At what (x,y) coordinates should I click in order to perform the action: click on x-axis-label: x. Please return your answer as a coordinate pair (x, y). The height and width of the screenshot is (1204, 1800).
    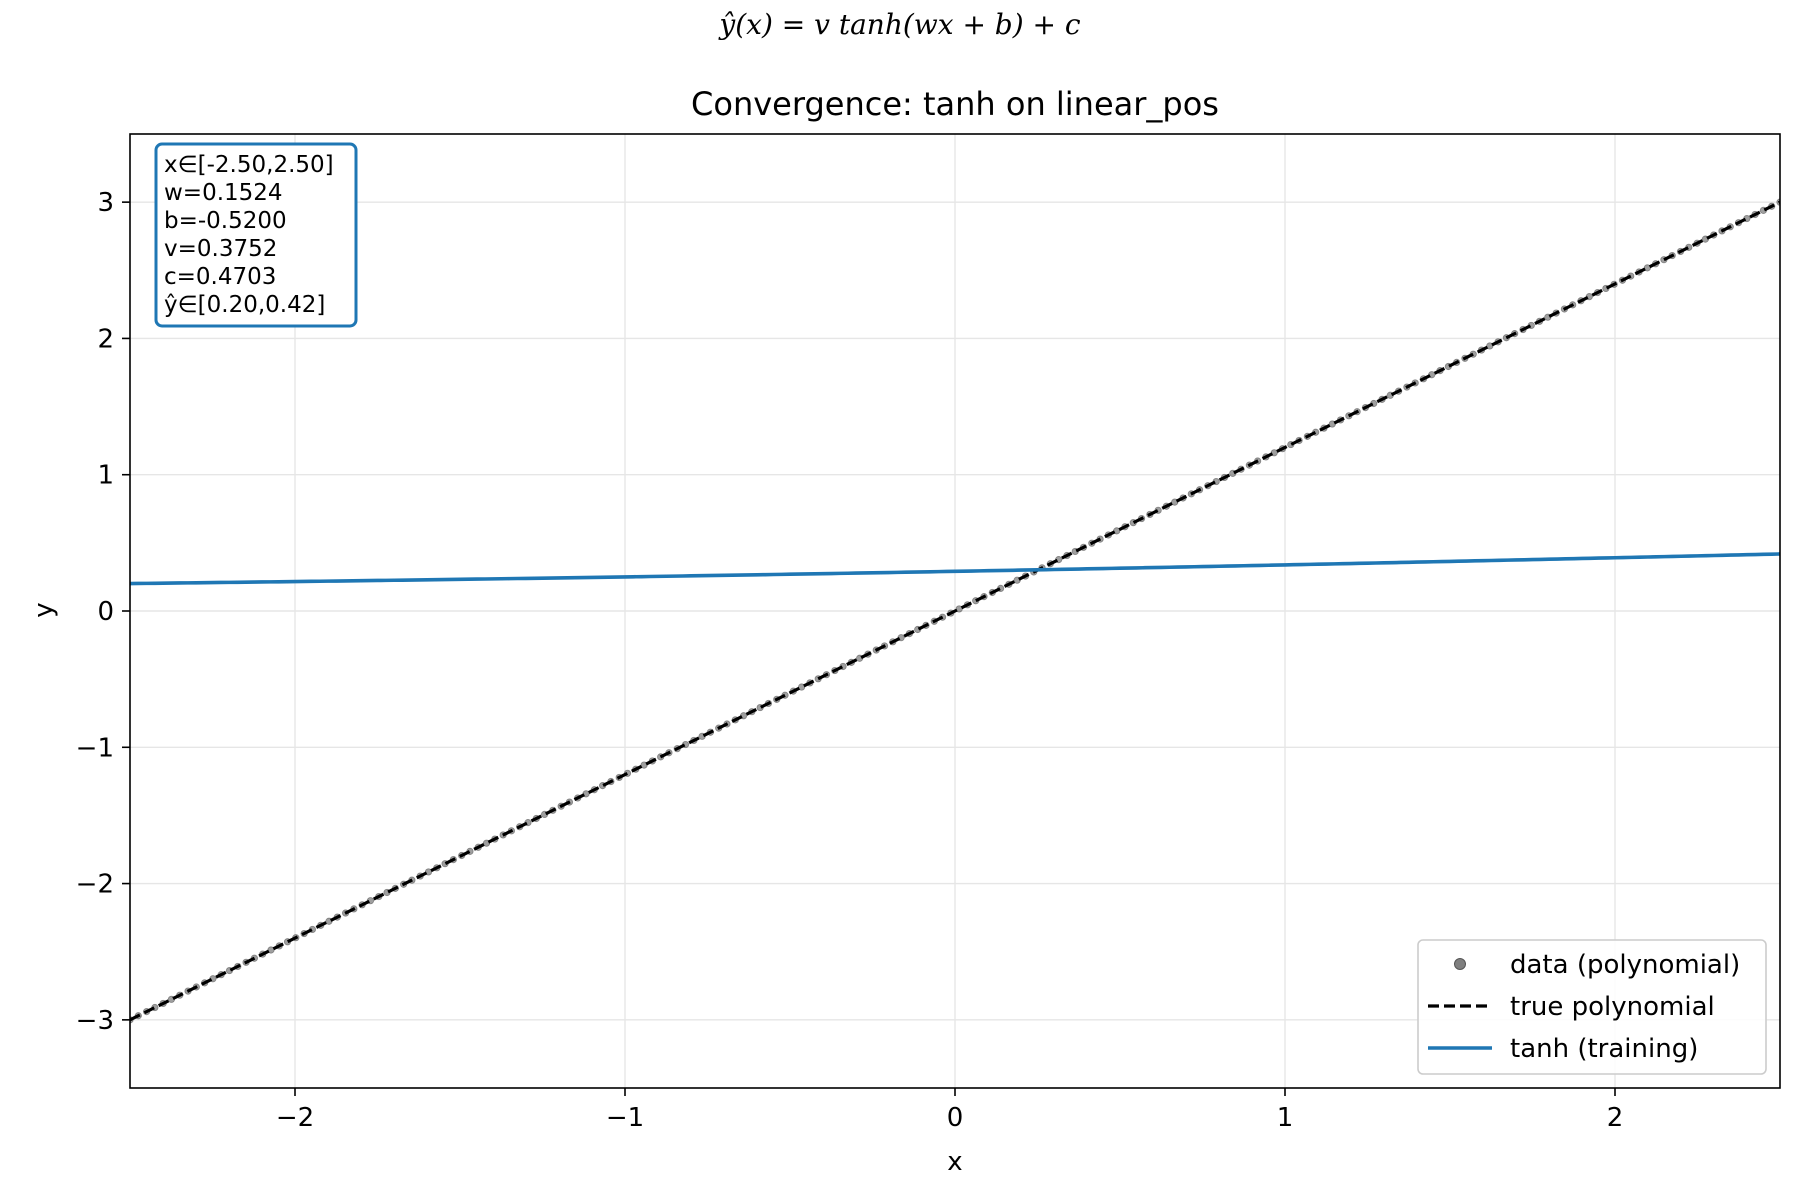
    Looking at the image, I should click on (954, 1162).